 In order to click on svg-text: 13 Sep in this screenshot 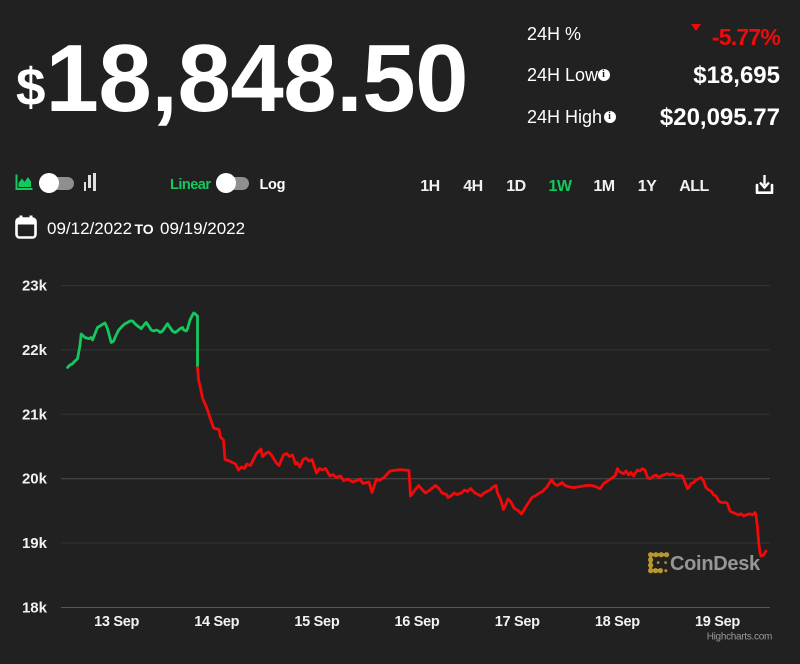, I will do `click(116, 622)`.